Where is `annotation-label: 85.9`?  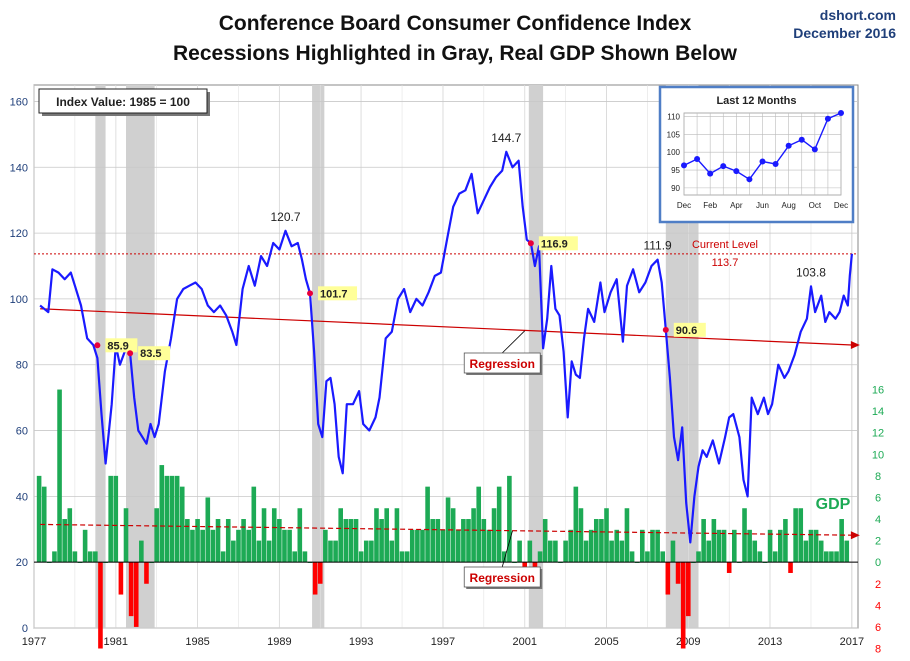 annotation-label: 85.9 is located at coordinates (117, 346).